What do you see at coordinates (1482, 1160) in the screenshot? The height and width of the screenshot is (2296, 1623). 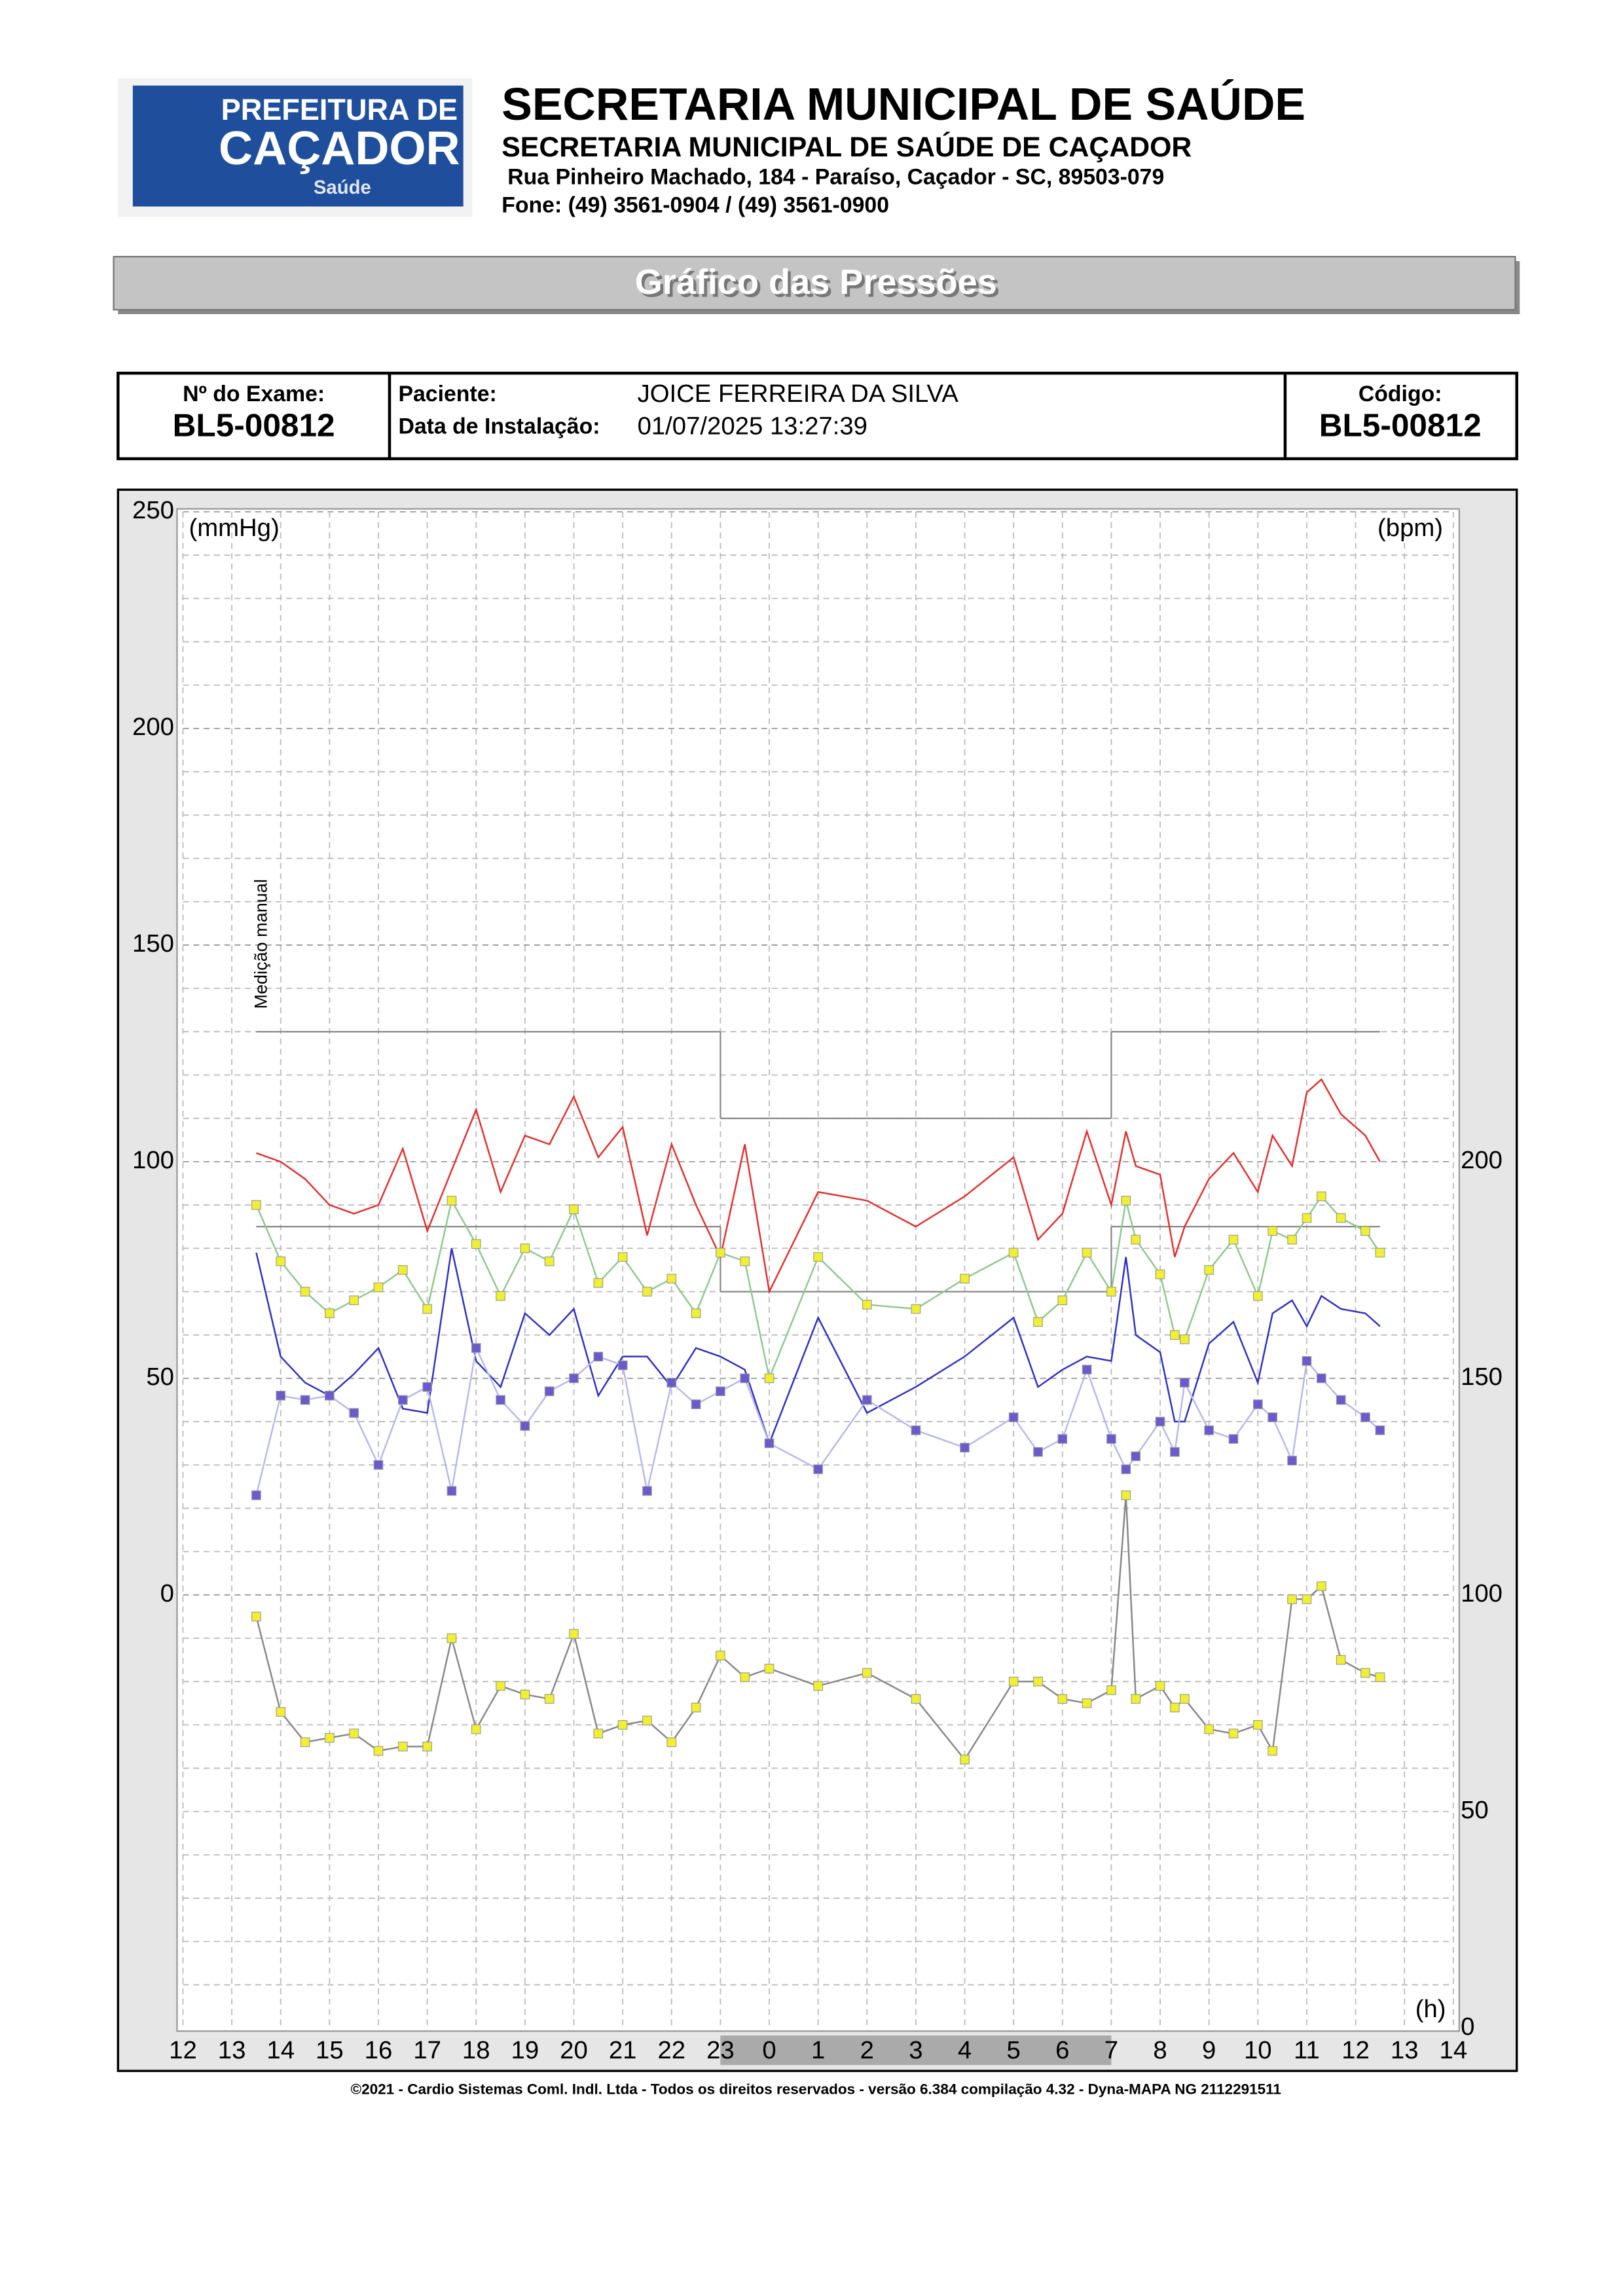 I see `y2-tick-label: 200` at bounding box center [1482, 1160].